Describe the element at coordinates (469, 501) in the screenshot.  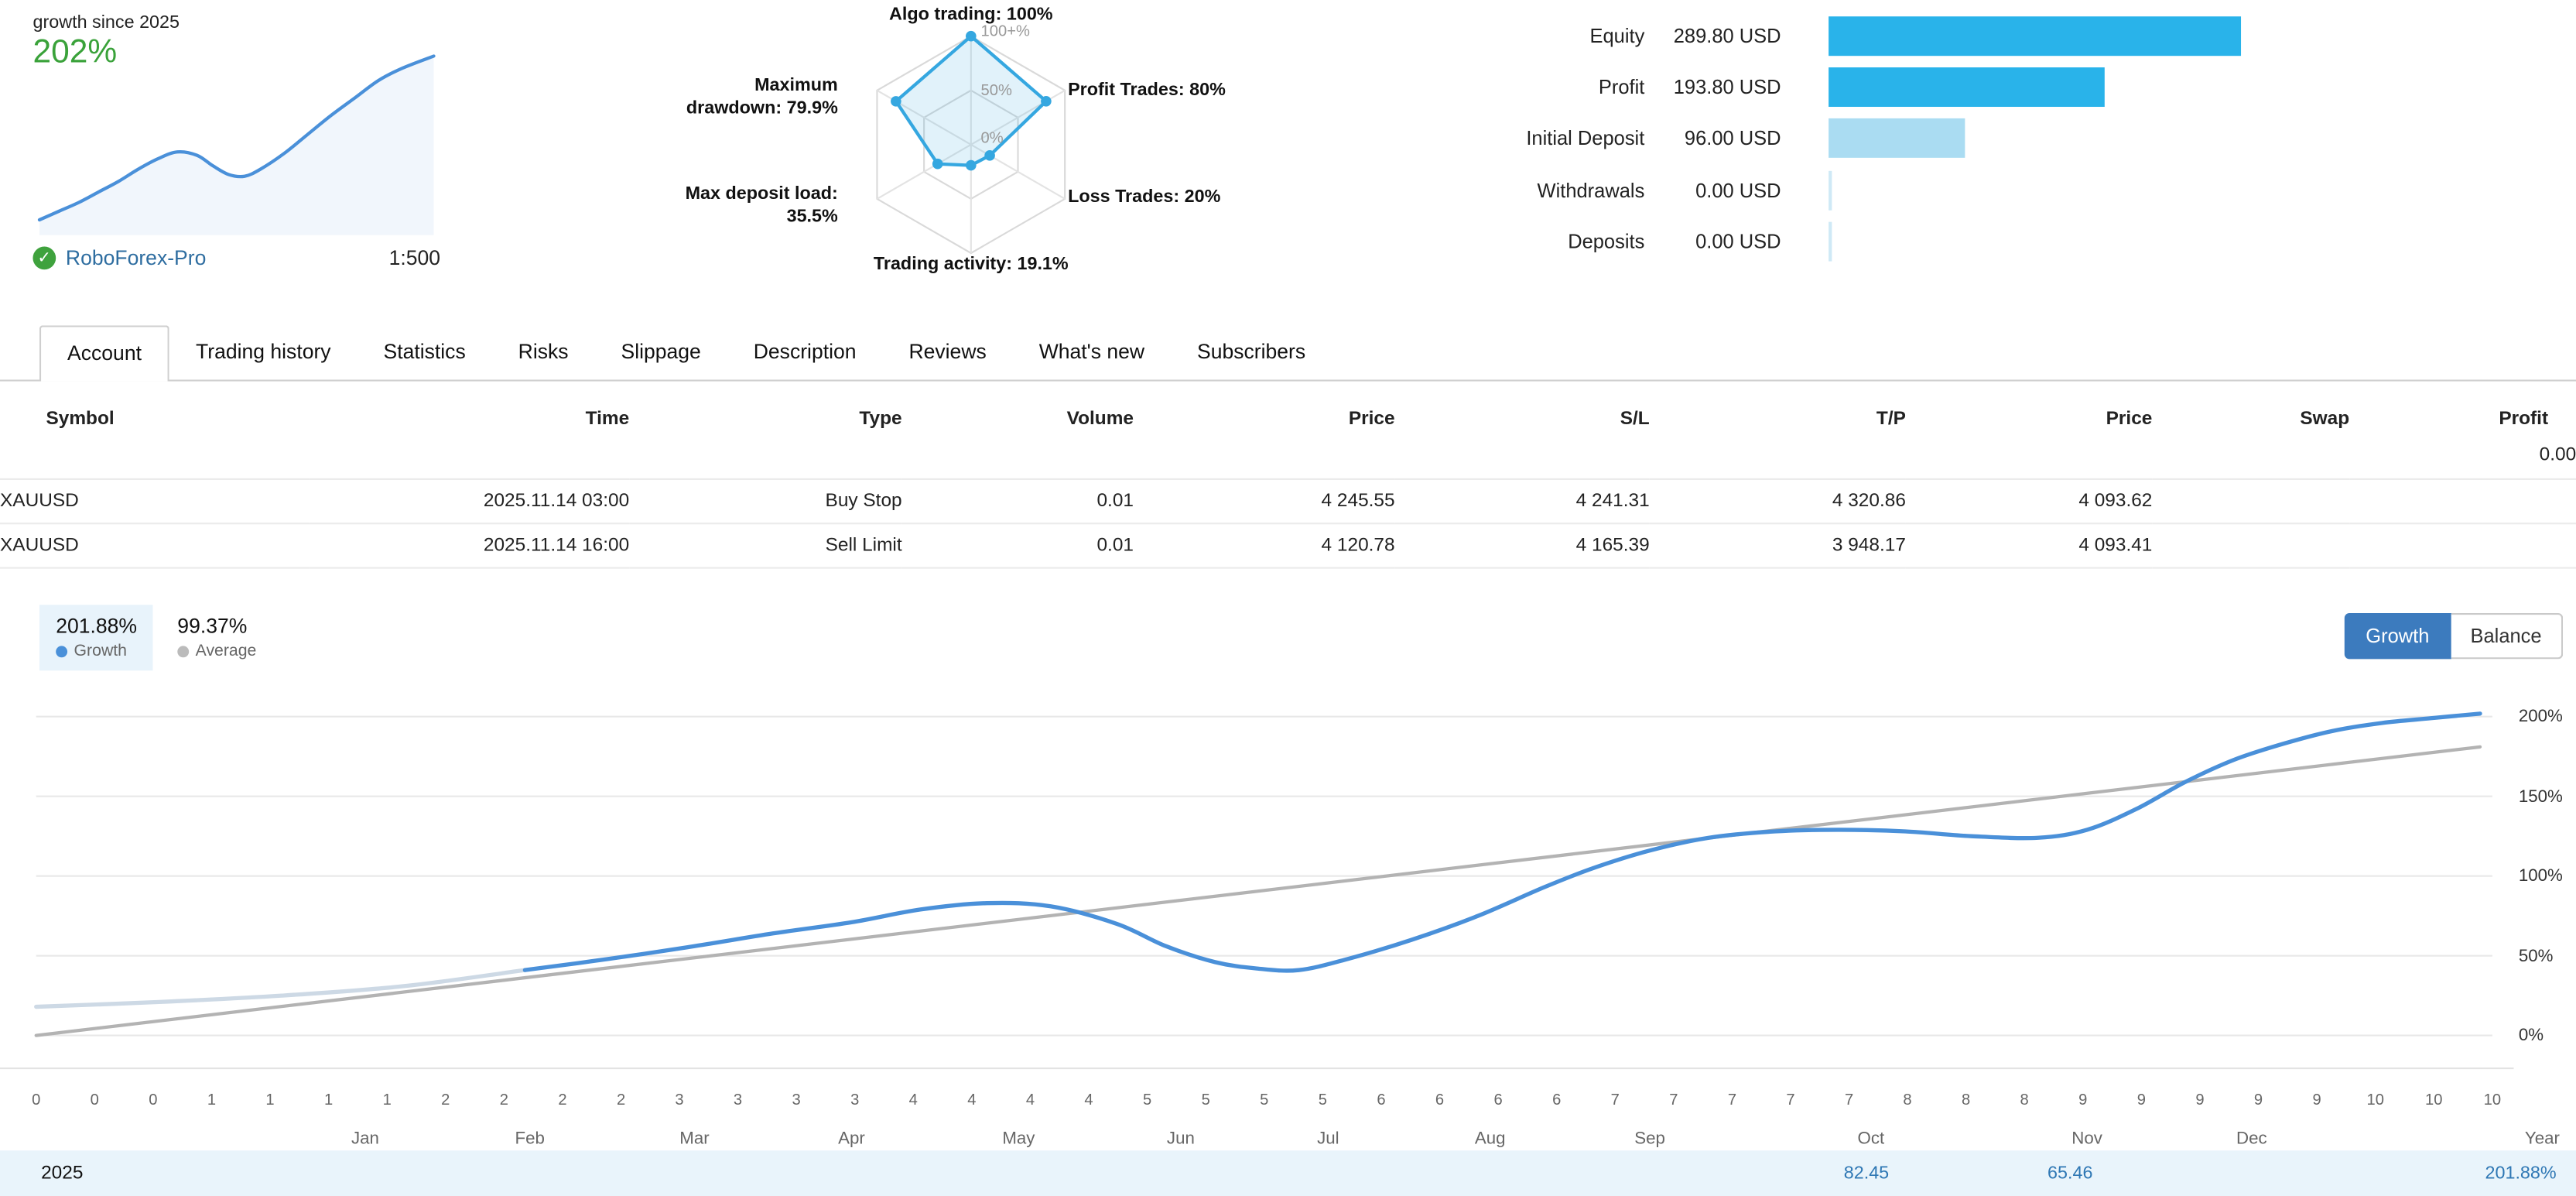
I see `table-cell: 2025.11.14 03:00` at that location.